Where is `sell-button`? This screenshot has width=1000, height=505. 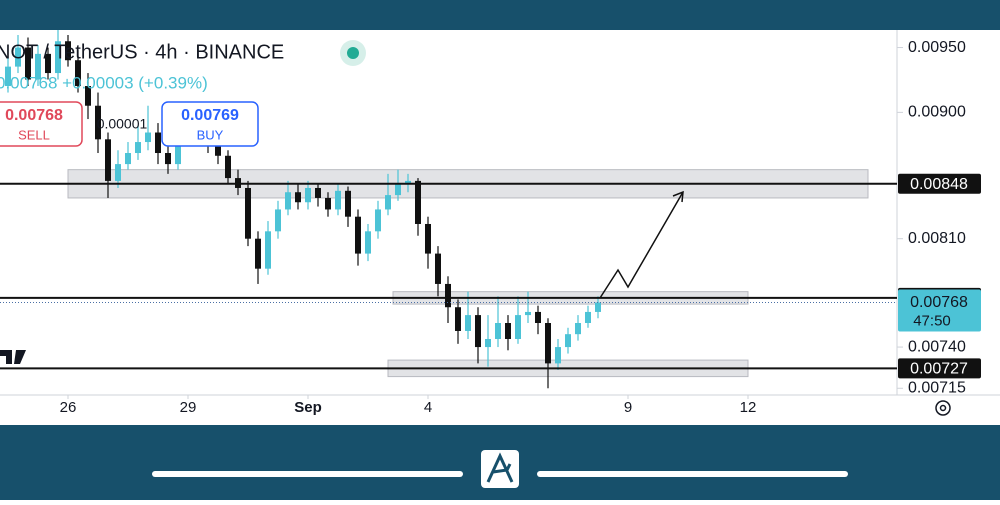
sell-button is located at coordinates (41, 124).